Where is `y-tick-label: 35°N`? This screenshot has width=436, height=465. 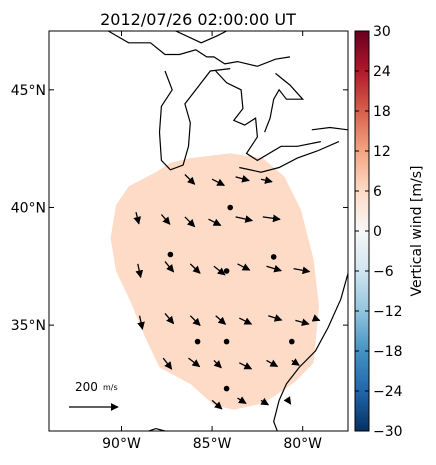 y-tick-label: 35°N is located at coordinates (28, 326).